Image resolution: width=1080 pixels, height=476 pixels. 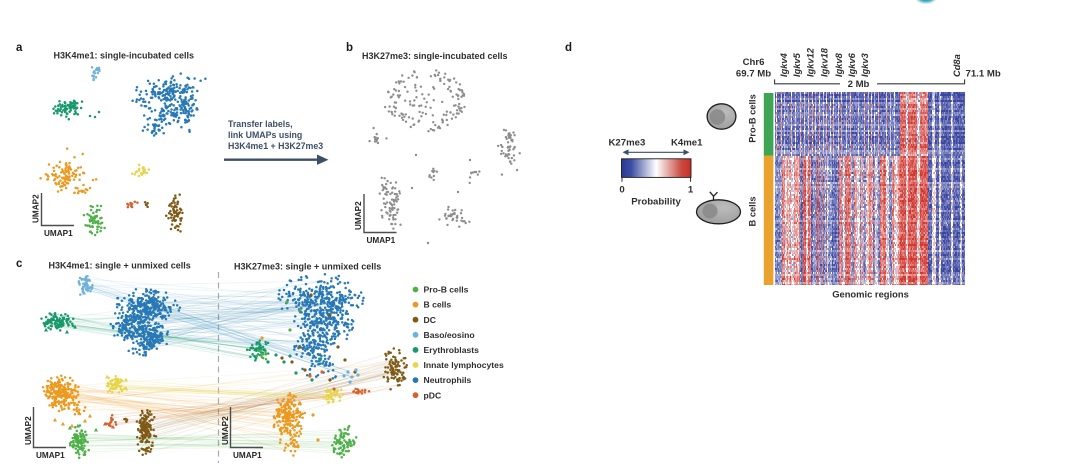 I want to click on svg-text: 1, so click(x=691, y=190).